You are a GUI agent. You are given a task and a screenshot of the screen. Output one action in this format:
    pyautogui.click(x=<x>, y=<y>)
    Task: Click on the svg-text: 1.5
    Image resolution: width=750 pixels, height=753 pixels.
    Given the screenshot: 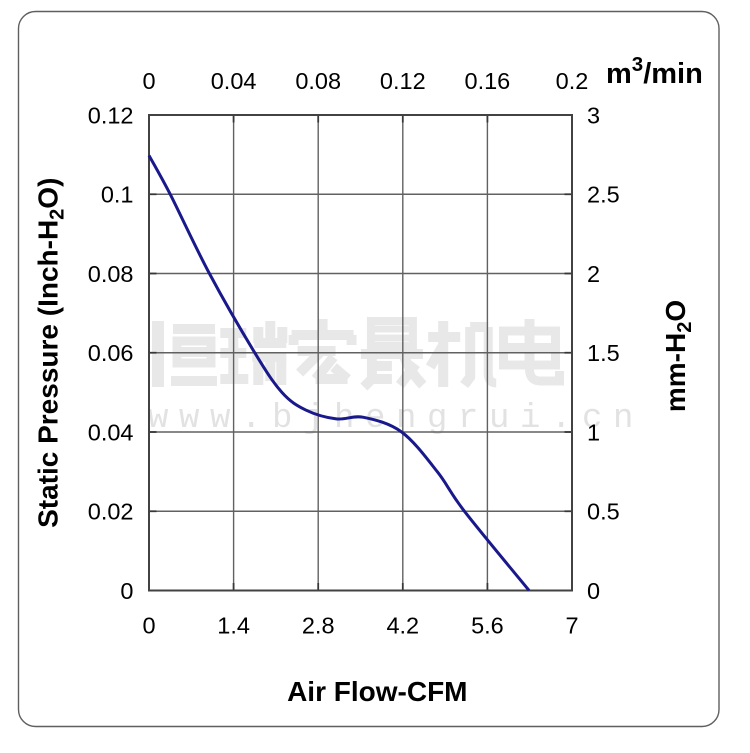 What is the action you would take?
    pyautogui.click(x=603, y=353)
    